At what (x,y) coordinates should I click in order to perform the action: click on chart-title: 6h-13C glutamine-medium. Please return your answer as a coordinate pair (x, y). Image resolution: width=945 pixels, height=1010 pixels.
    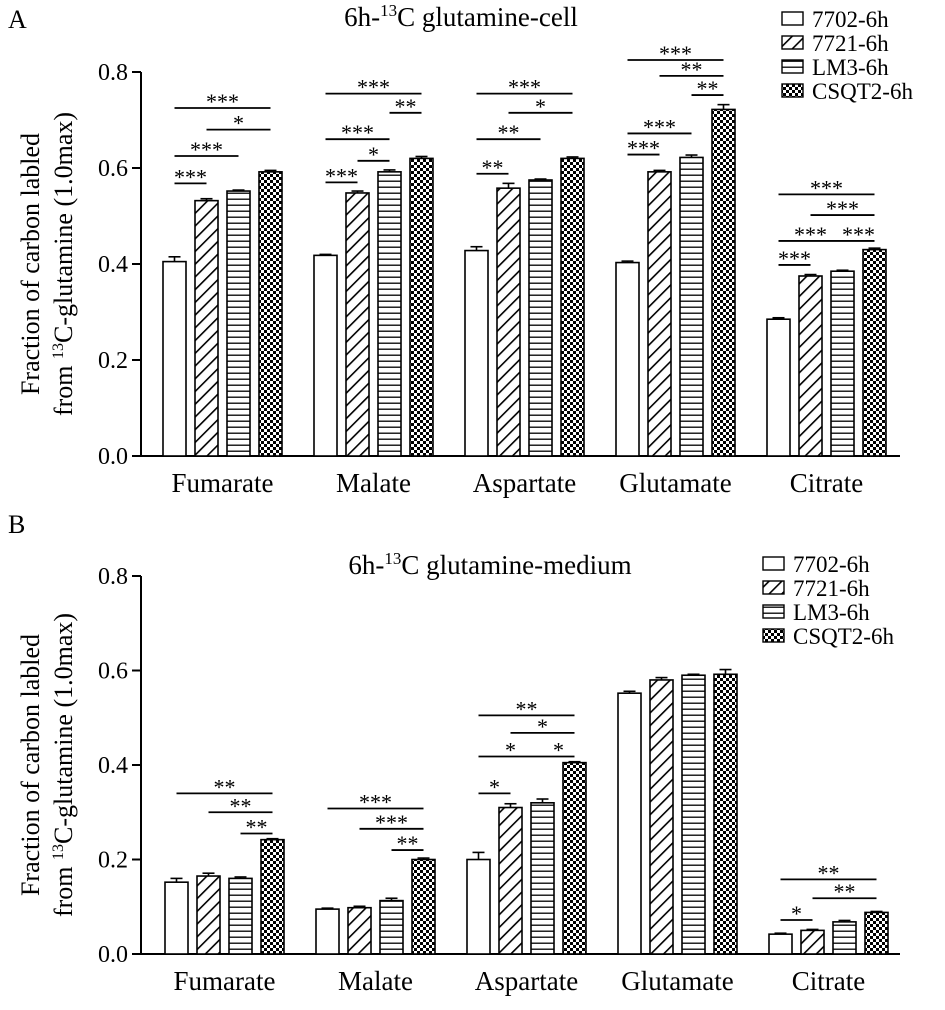
    Looking at the image, I should click on (489, 564).